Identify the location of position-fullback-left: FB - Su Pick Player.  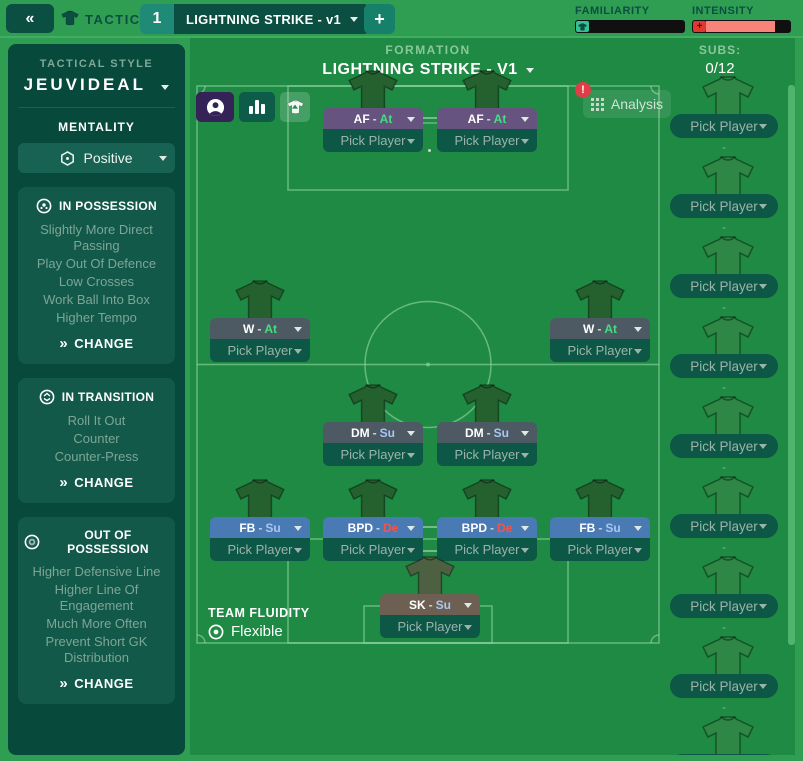
(260, 539).